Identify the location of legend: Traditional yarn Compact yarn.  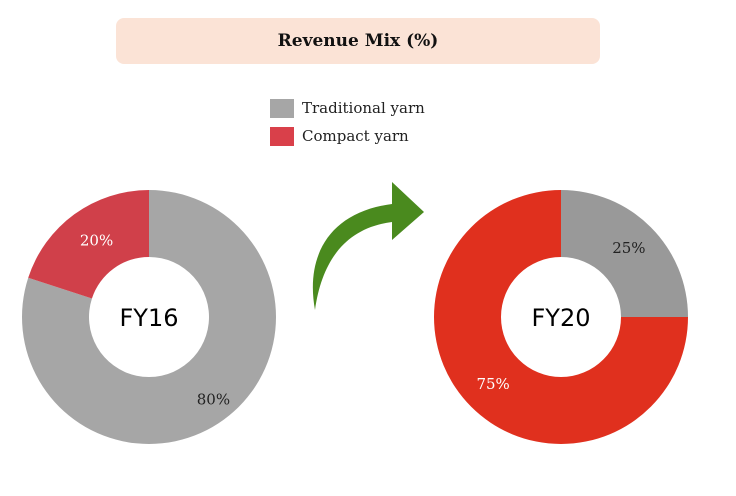
(347, 124).